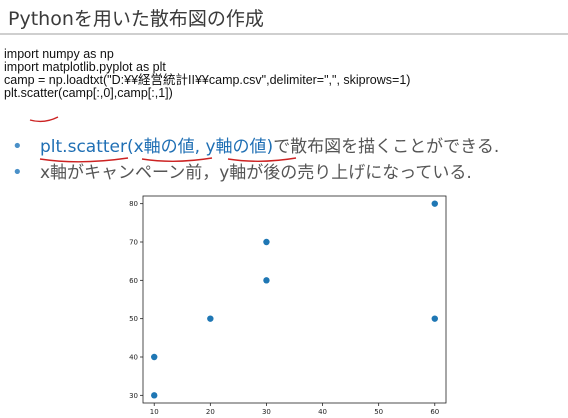 The image size is (568, 418). What do you see at coordinates (133, 396) in the screenshot?
I see `y-tick-label: 30` at bounding box center [133, 396].